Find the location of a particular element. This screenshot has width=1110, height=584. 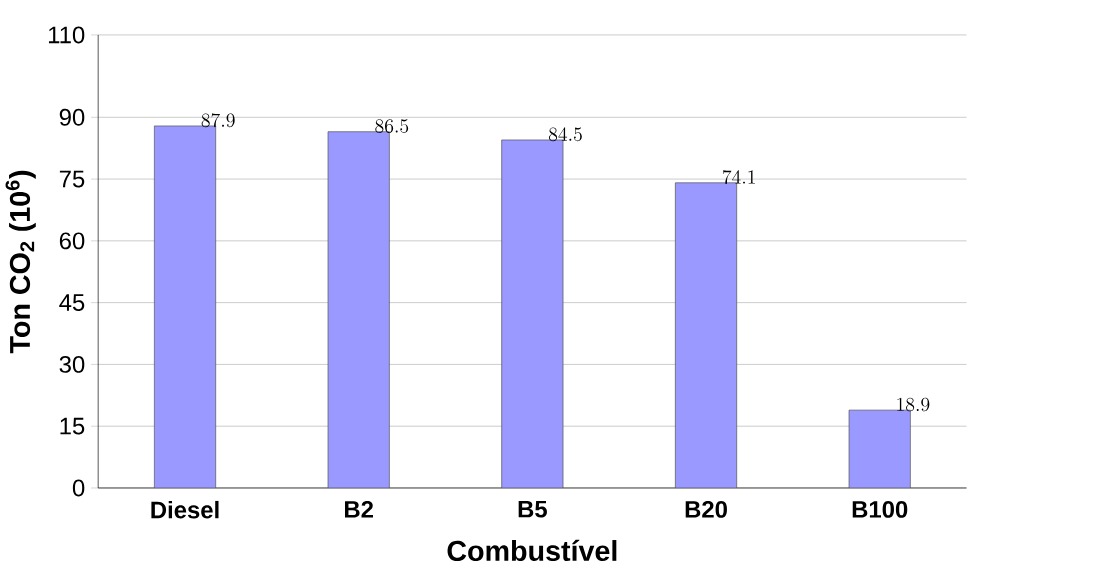

x-axis-title: Combustível is located at coordinates (532, 550).